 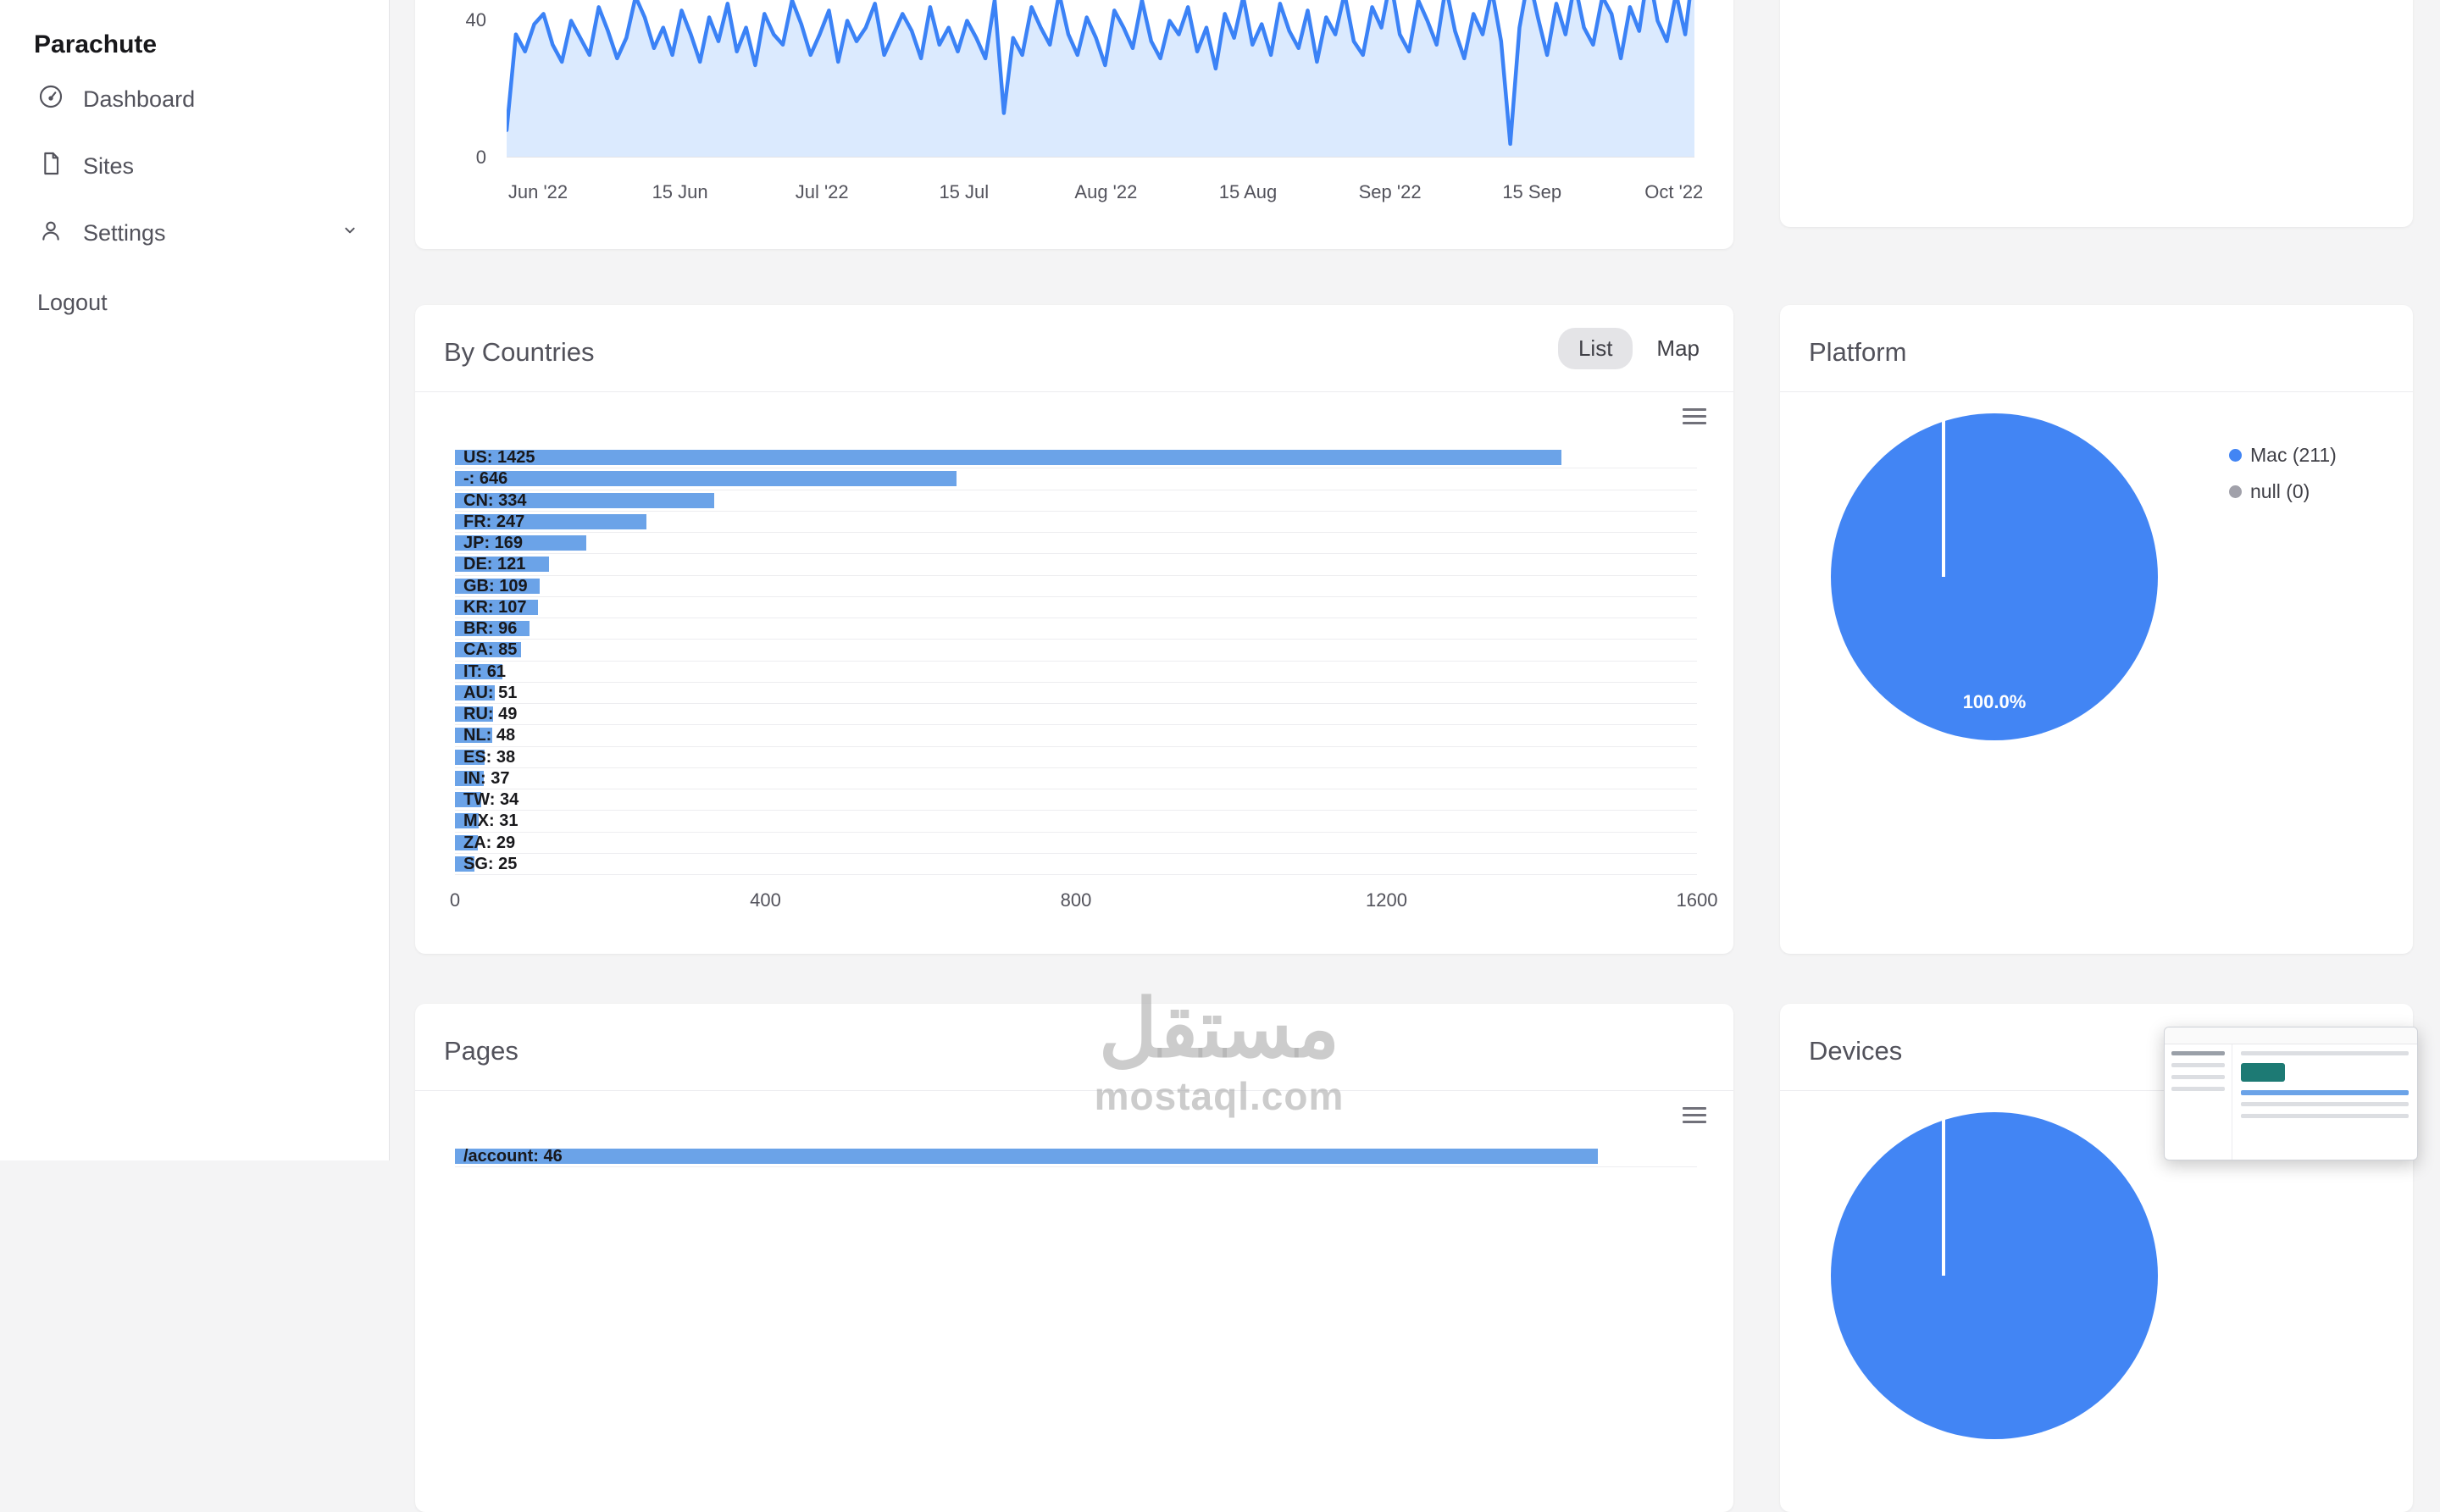 What do you see at coordinates (1076, 864) in the screenshot?
I see `bar-row: SG: 25` at bounding box center [1076, 864].